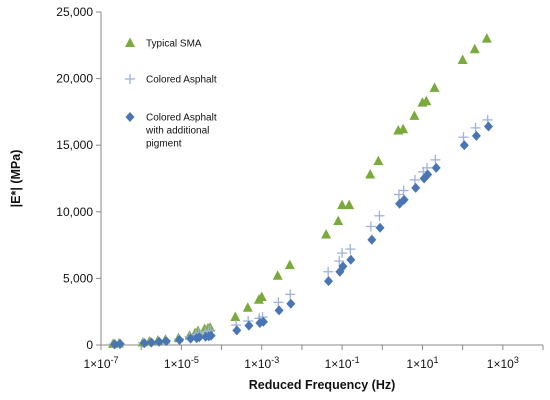  What do you see at coordinates (78, 178) in the screenshot?
I see `y-axis-ticks: 0 5,000 10,000 15,000 20,000 25,000` at bounding box center [78, 178].